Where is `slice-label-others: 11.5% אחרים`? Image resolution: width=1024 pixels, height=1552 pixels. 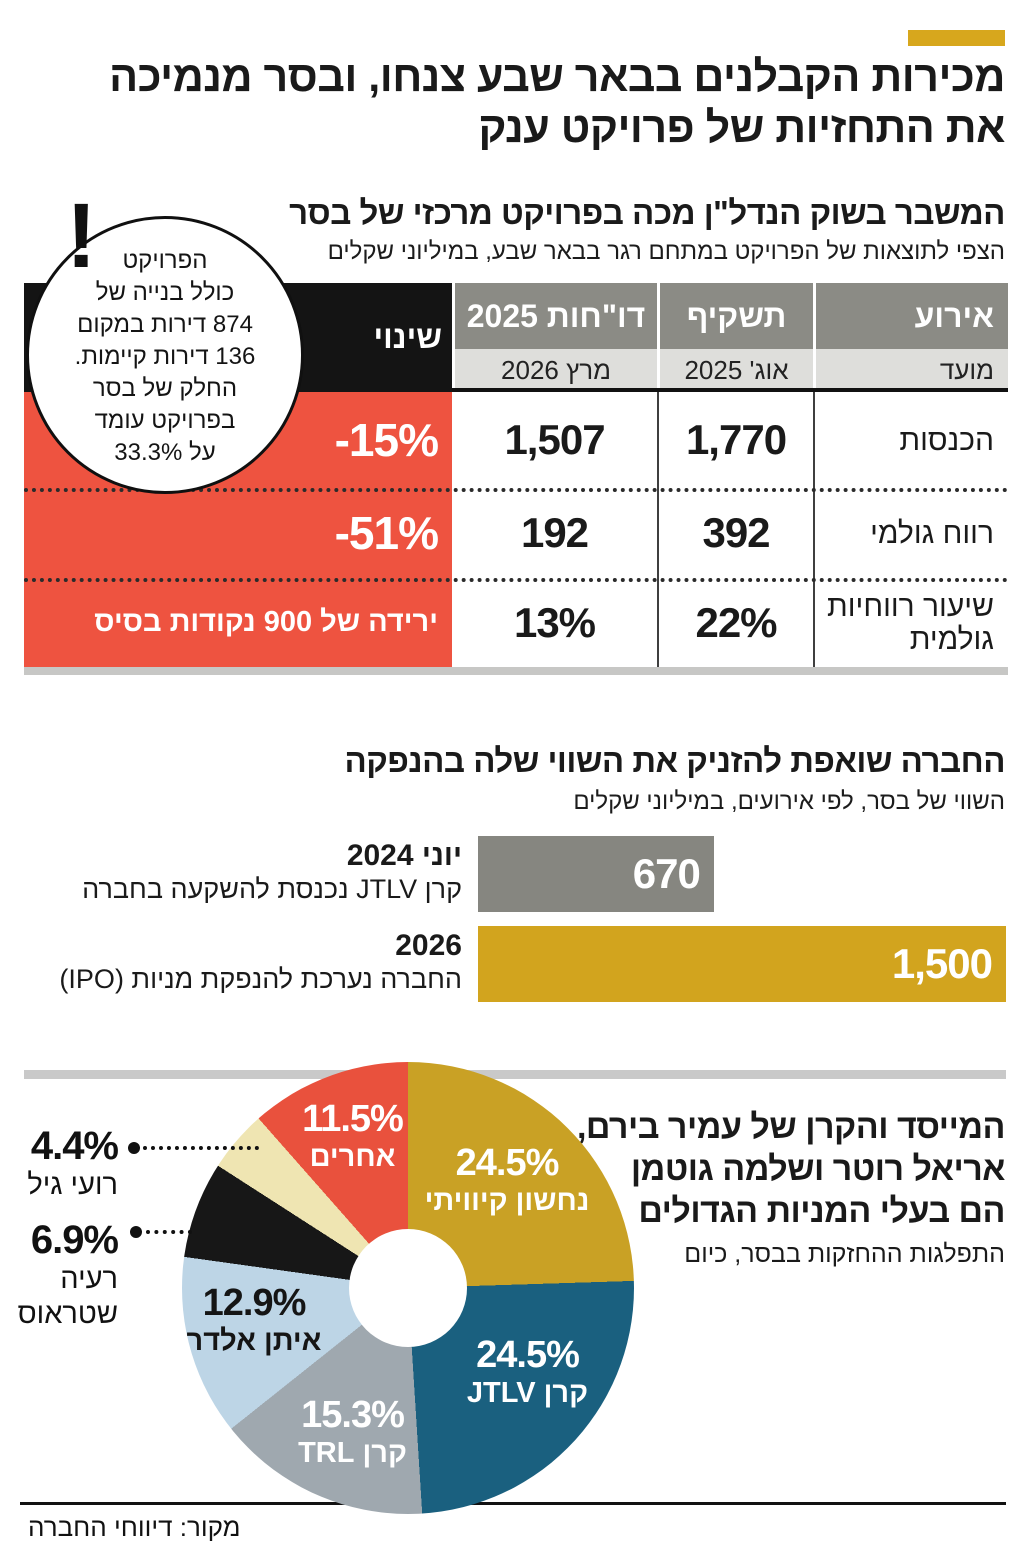 slice-label-others: 11.5% אחרים is located at coordinates (353, 1135).